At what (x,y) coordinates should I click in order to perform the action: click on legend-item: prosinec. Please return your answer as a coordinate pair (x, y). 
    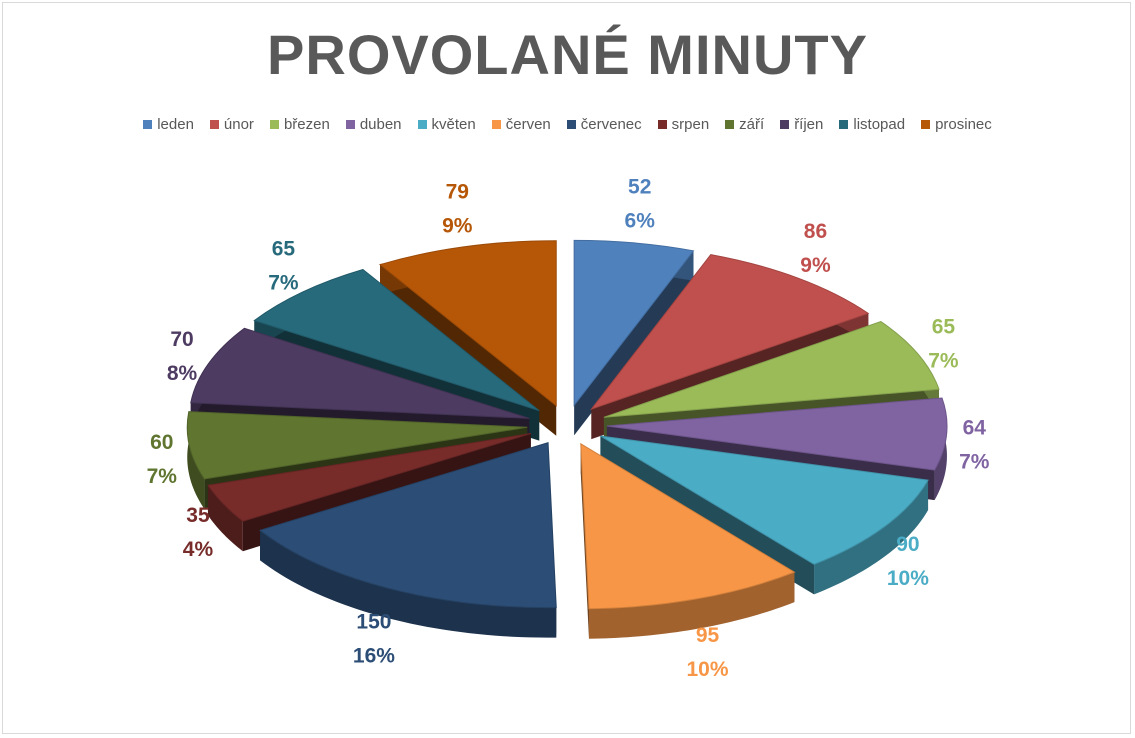
    Looking at the image, I should click on (956, 124).